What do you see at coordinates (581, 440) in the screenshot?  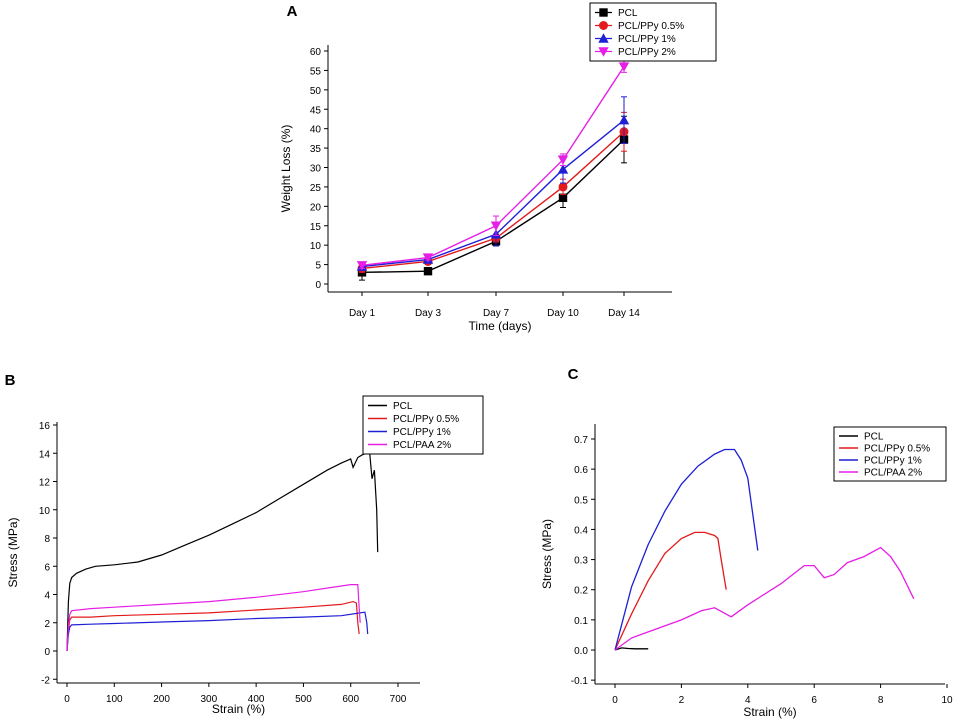 I see `y-tick-label: 0.7` at bounding box center [581, 440].